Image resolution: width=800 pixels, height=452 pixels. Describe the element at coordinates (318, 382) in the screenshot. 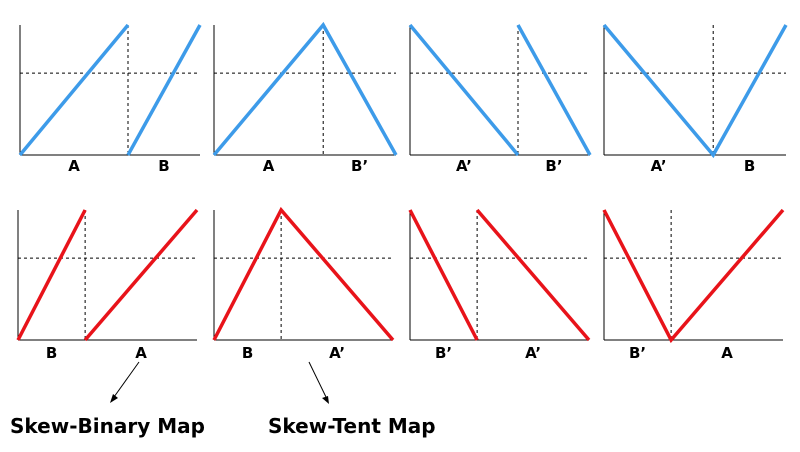

I see `arrow-to-tent` at that location.